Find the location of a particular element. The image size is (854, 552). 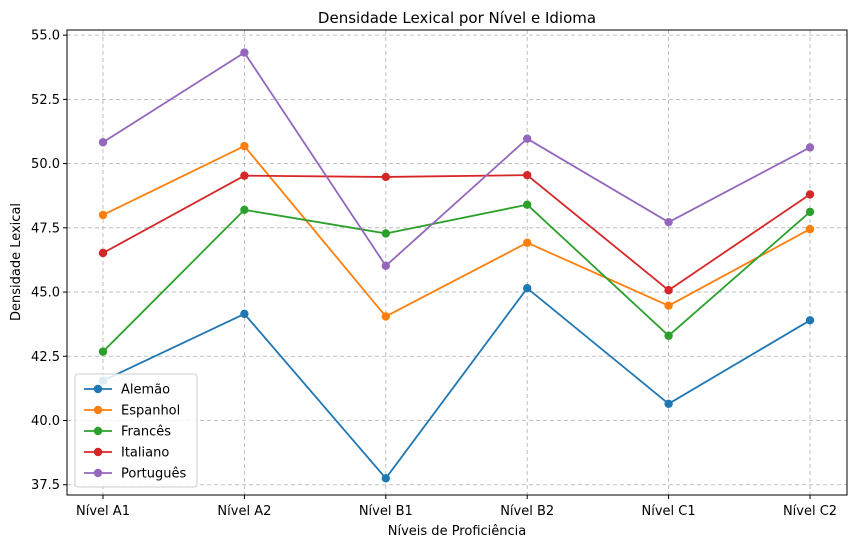

legend-label: Português is located at coordinates (154, 474).